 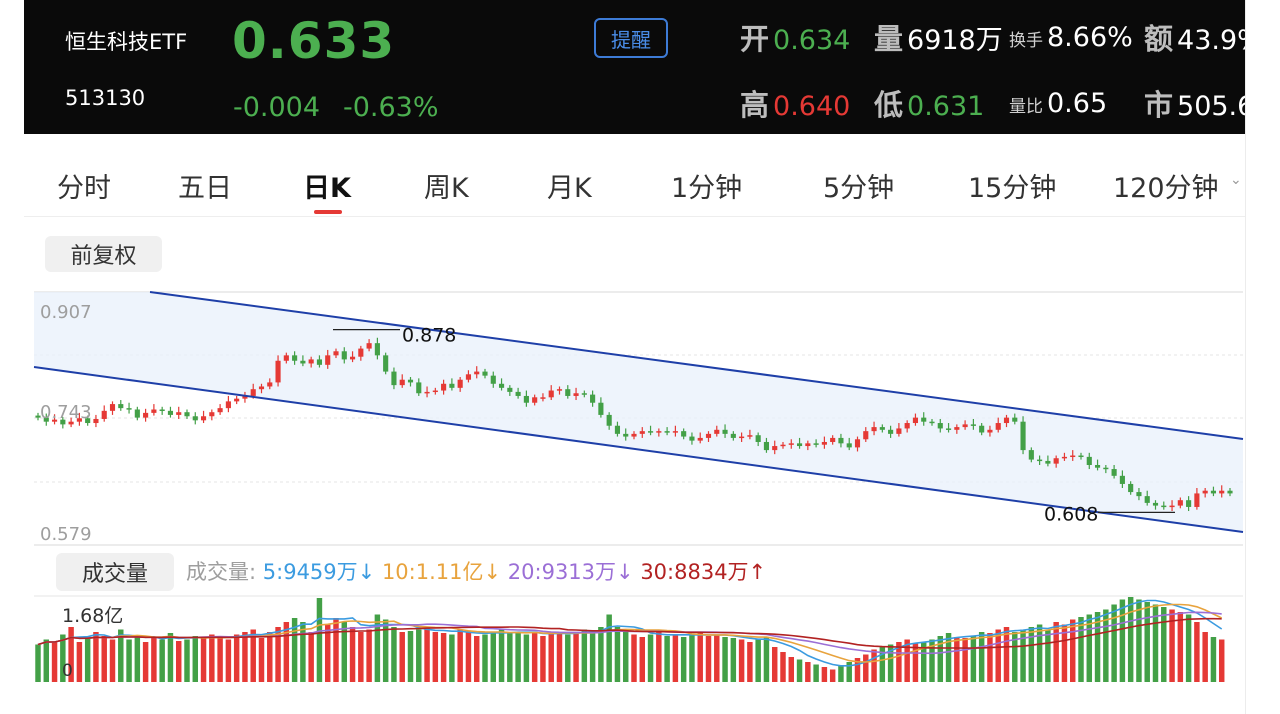 I want to click on active-tab-indicator, so click(x=328, y=212).